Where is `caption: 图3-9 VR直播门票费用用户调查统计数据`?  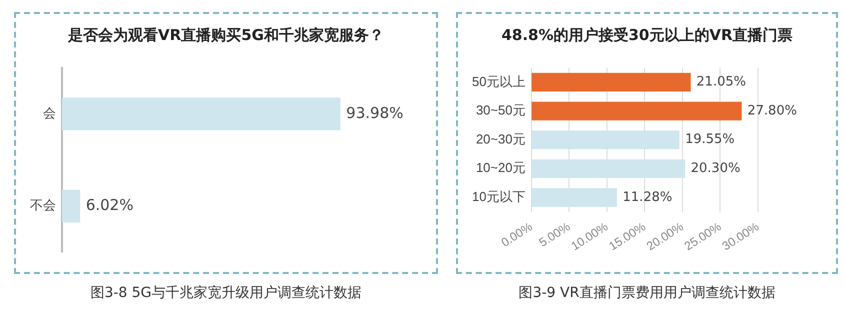
caption: 图3-9 VR直播门票费用用户调查统计数据 is located at coordinates (647, 293).